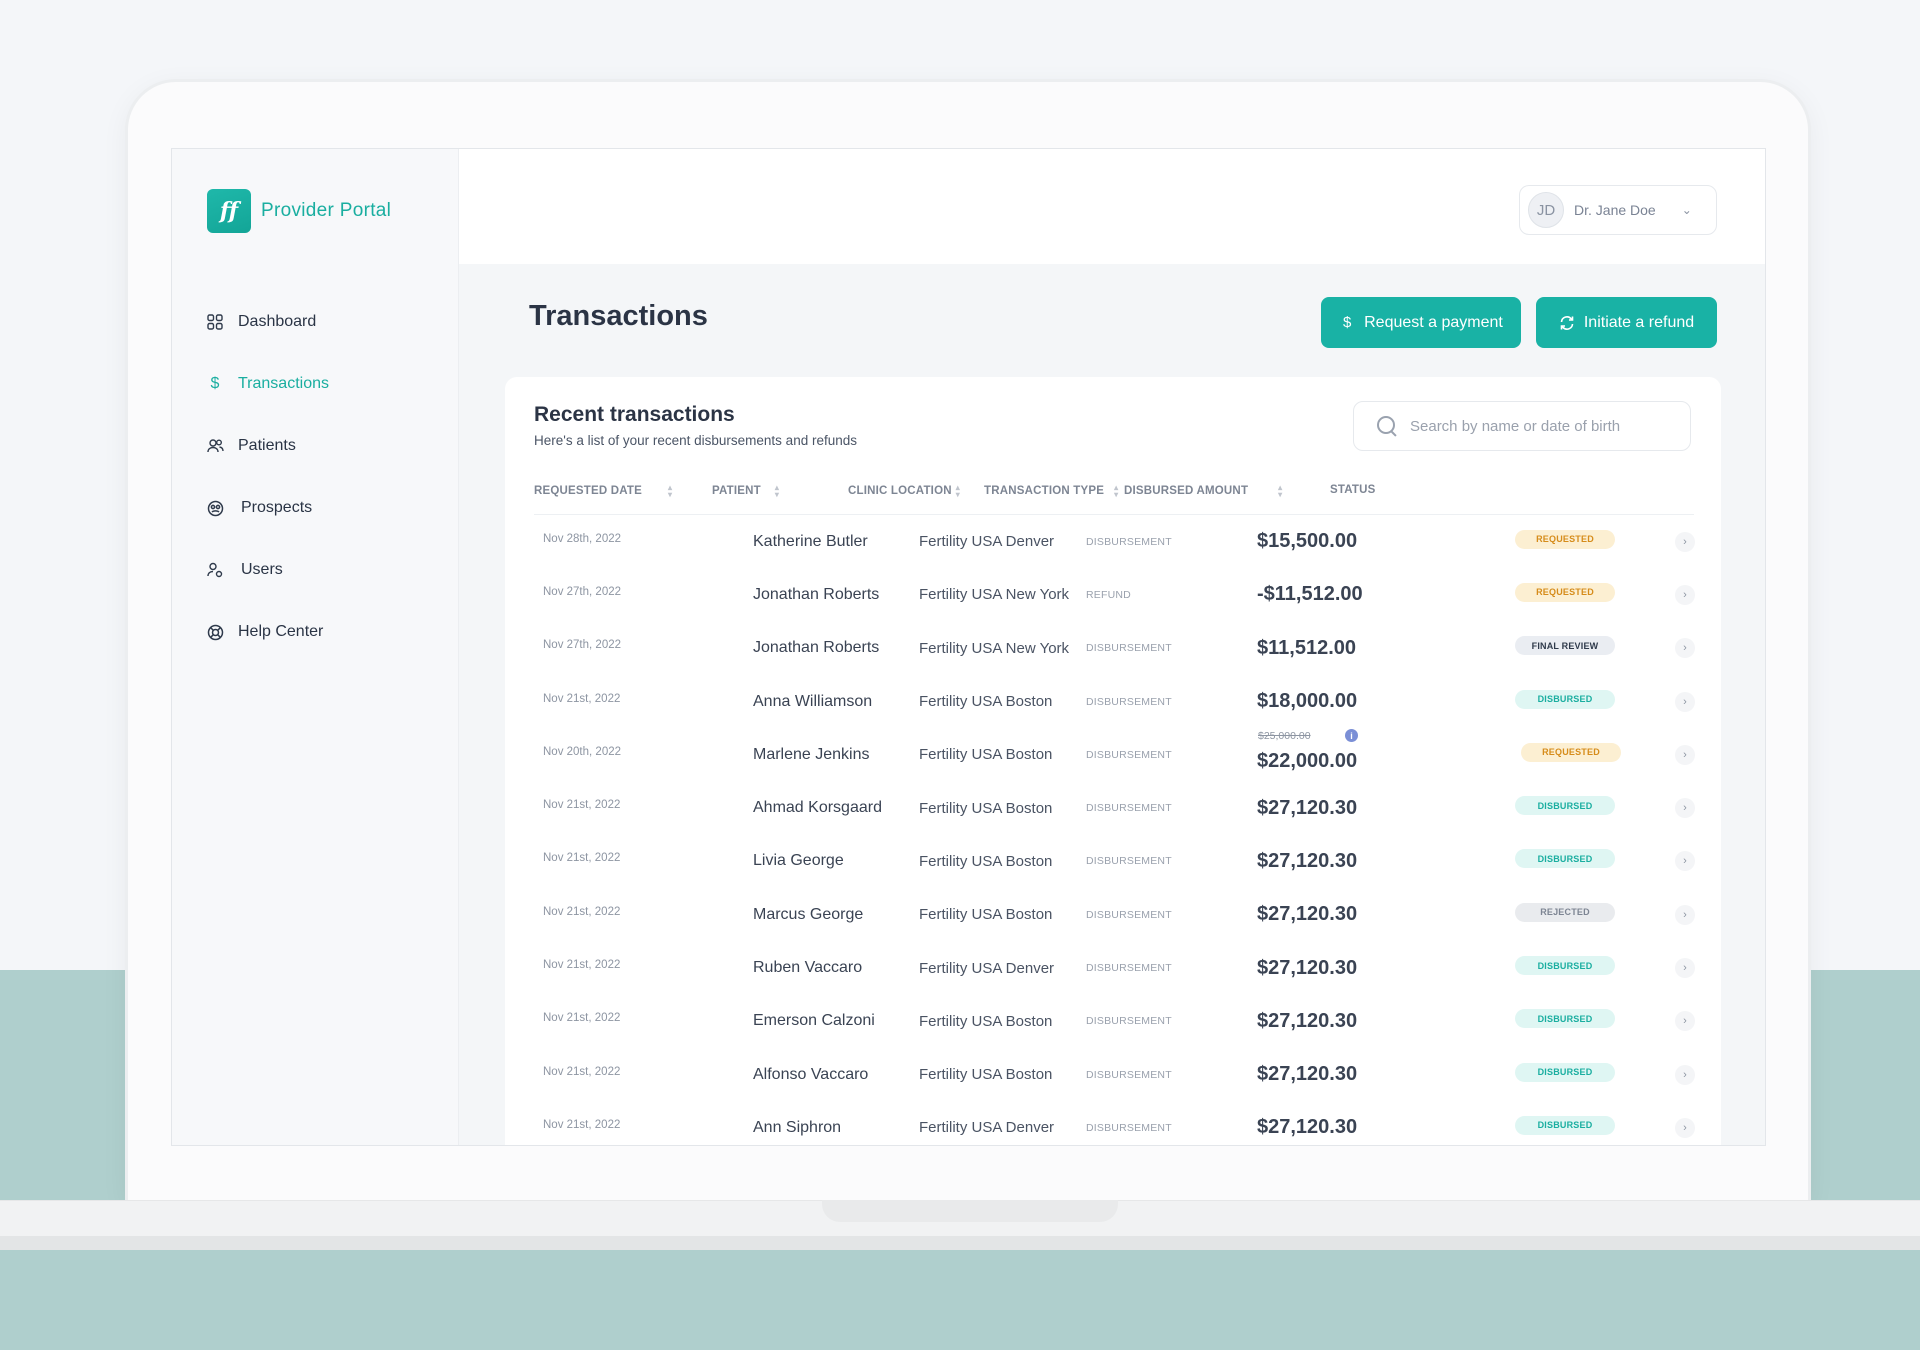 This screenshot has width=1920, height=1350. I want to click on user-menu: JD Dr. Jane Doe ⌄, so click(1618, 210).